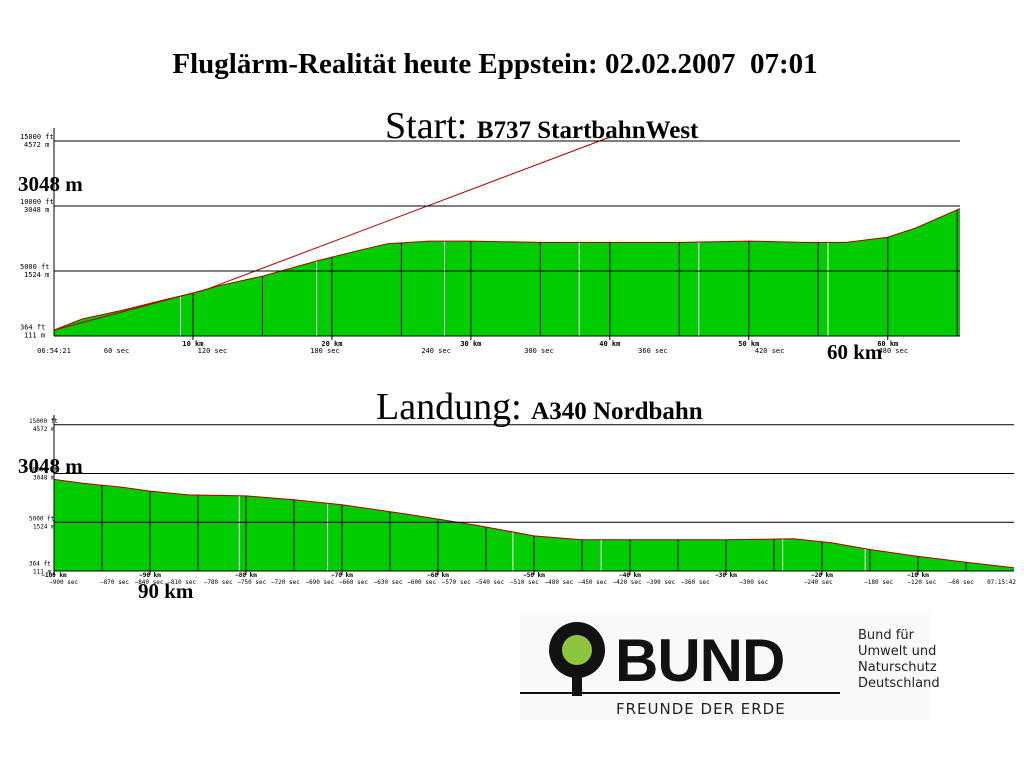 The width and height of the screenshot is (1024, 768). I want to click on time-tick-label: −300 sec, so click(753, 582).